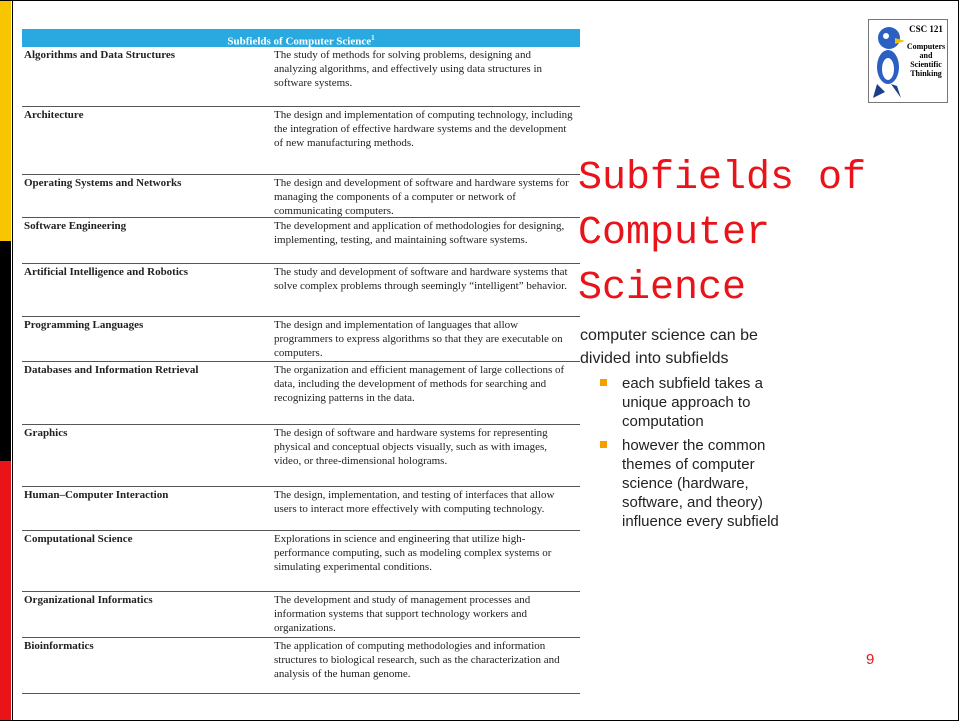 The image size is (960, 721). I want to click on accent-yellow, so click(5, 121).